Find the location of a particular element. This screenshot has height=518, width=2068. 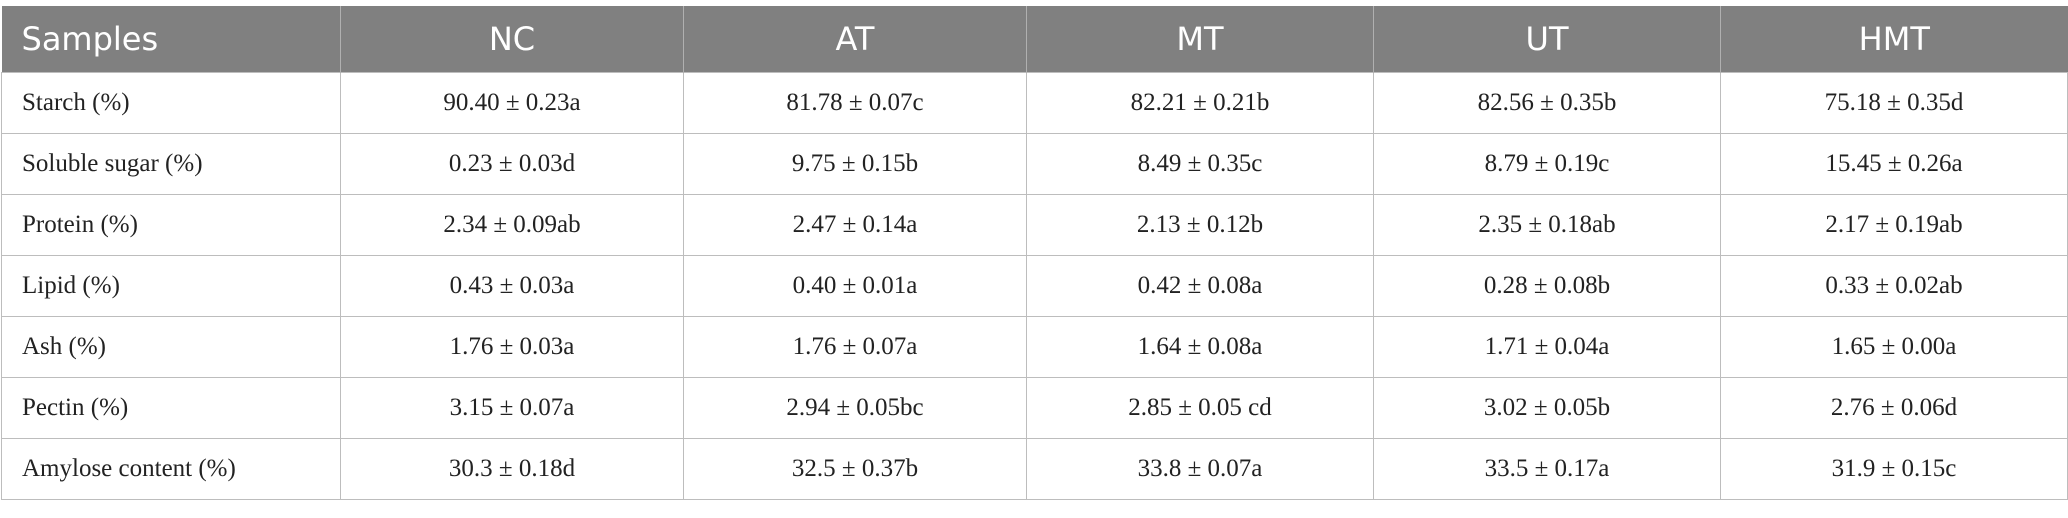

row-label: Pectin (%) is located at coordinates (171, 408).